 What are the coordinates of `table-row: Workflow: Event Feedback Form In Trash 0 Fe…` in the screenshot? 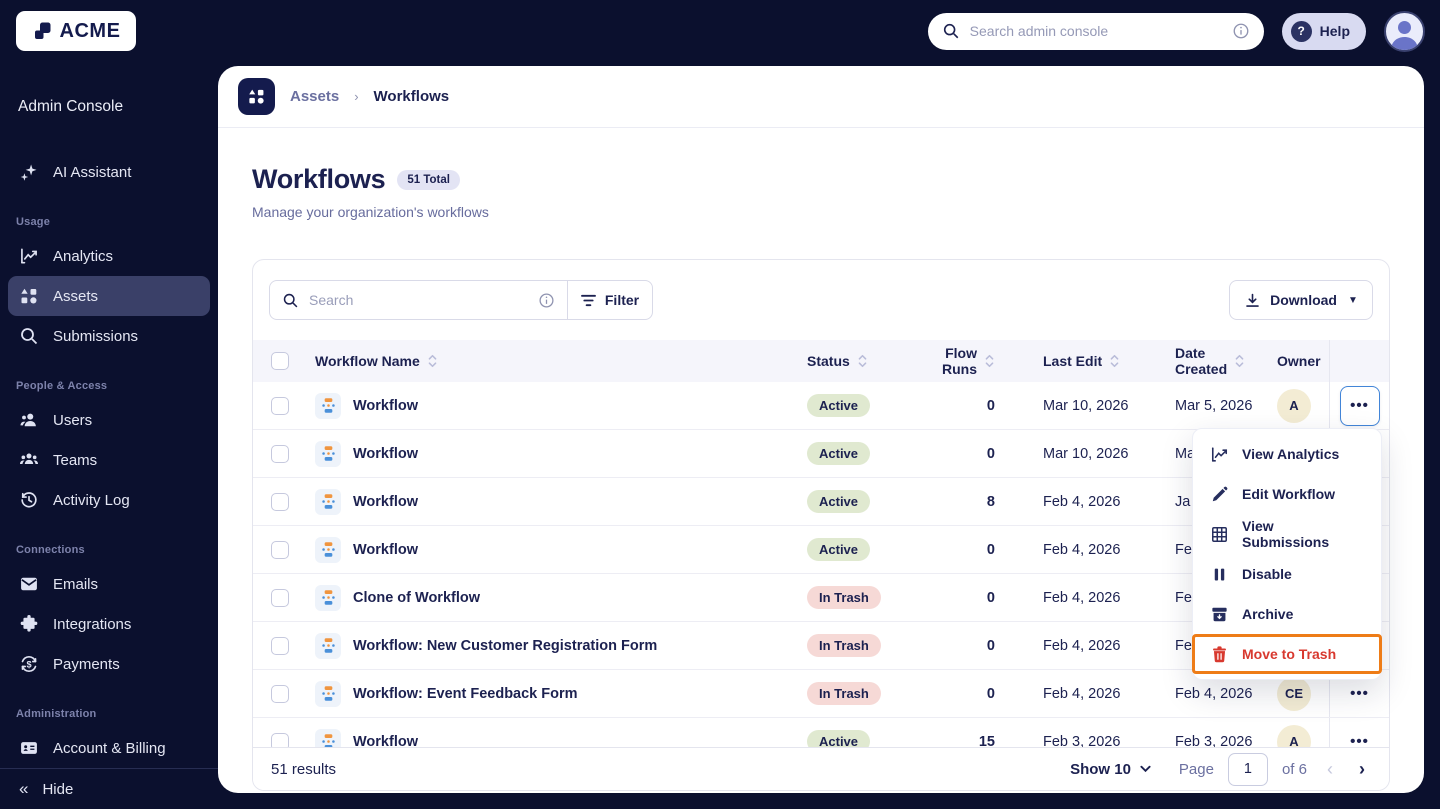 It's located at (821, 694).